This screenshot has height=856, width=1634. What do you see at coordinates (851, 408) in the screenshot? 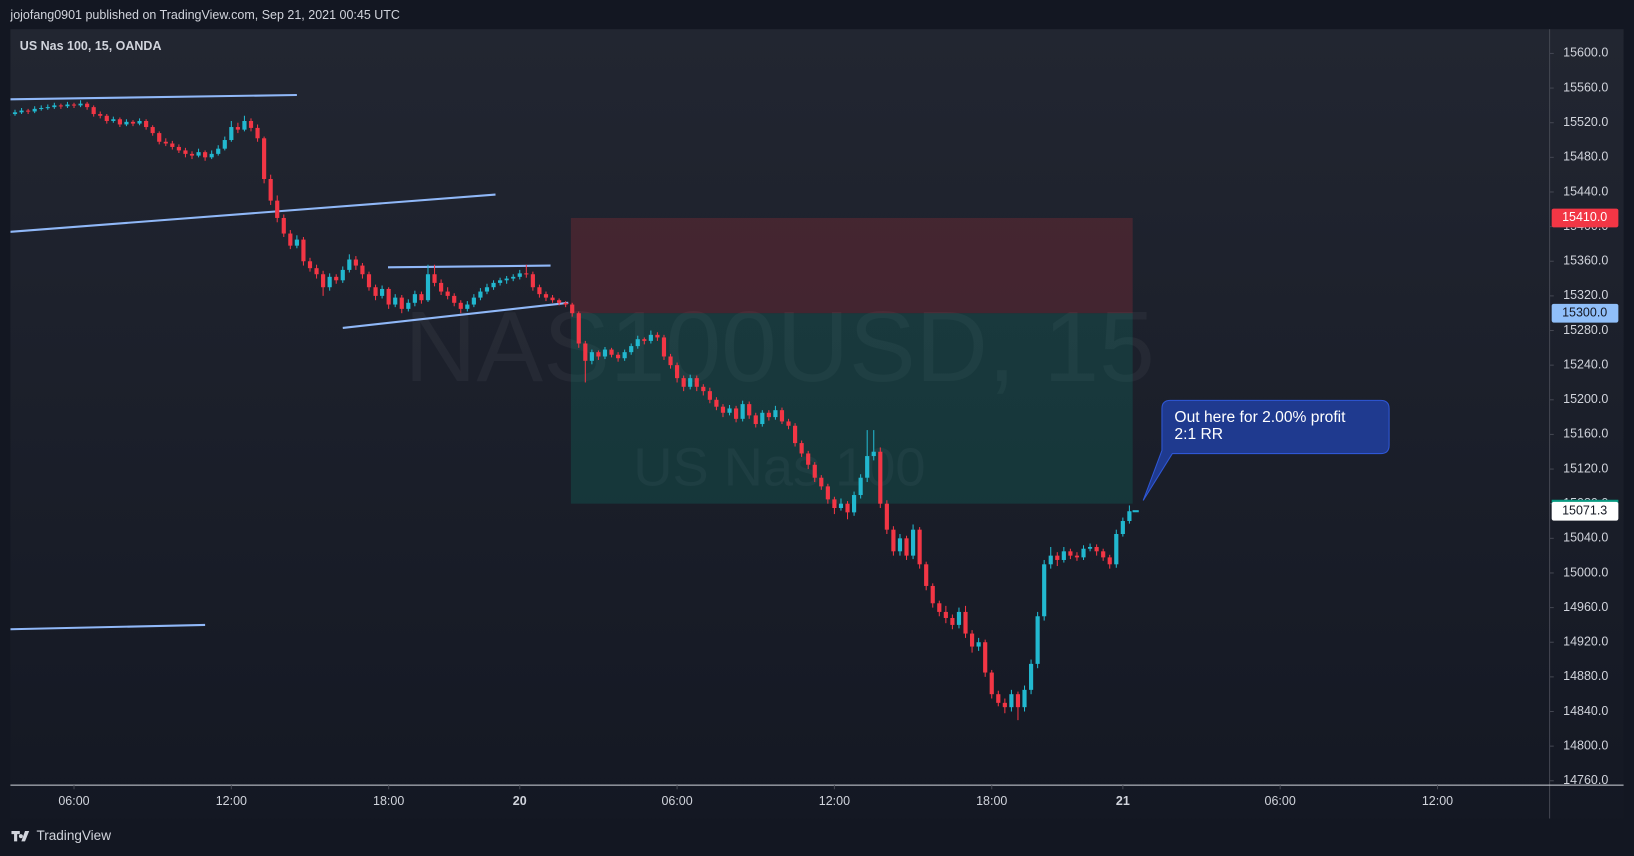
I see `target-zone` at bounding box center [851, 408].